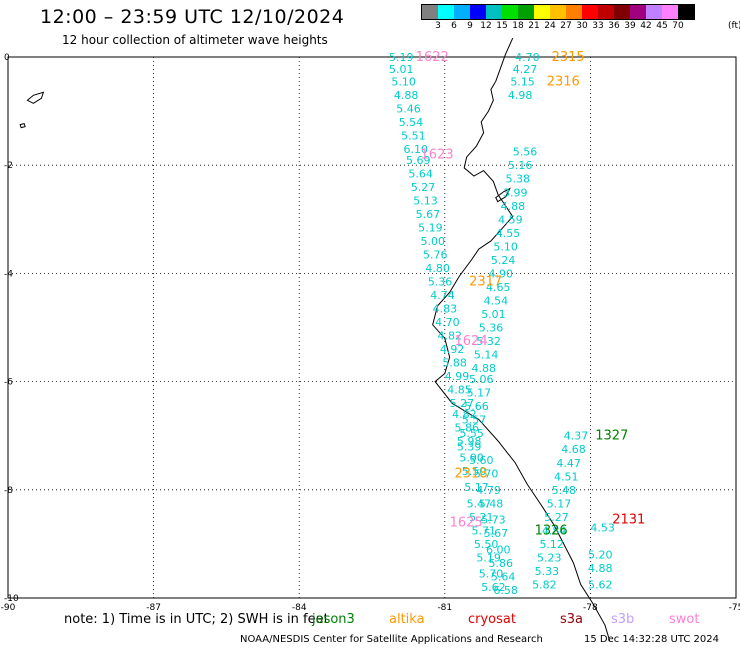 The height and width of the screenshot is (650, 740). I want to click on color-scale-label: 45, so click(662, 26).